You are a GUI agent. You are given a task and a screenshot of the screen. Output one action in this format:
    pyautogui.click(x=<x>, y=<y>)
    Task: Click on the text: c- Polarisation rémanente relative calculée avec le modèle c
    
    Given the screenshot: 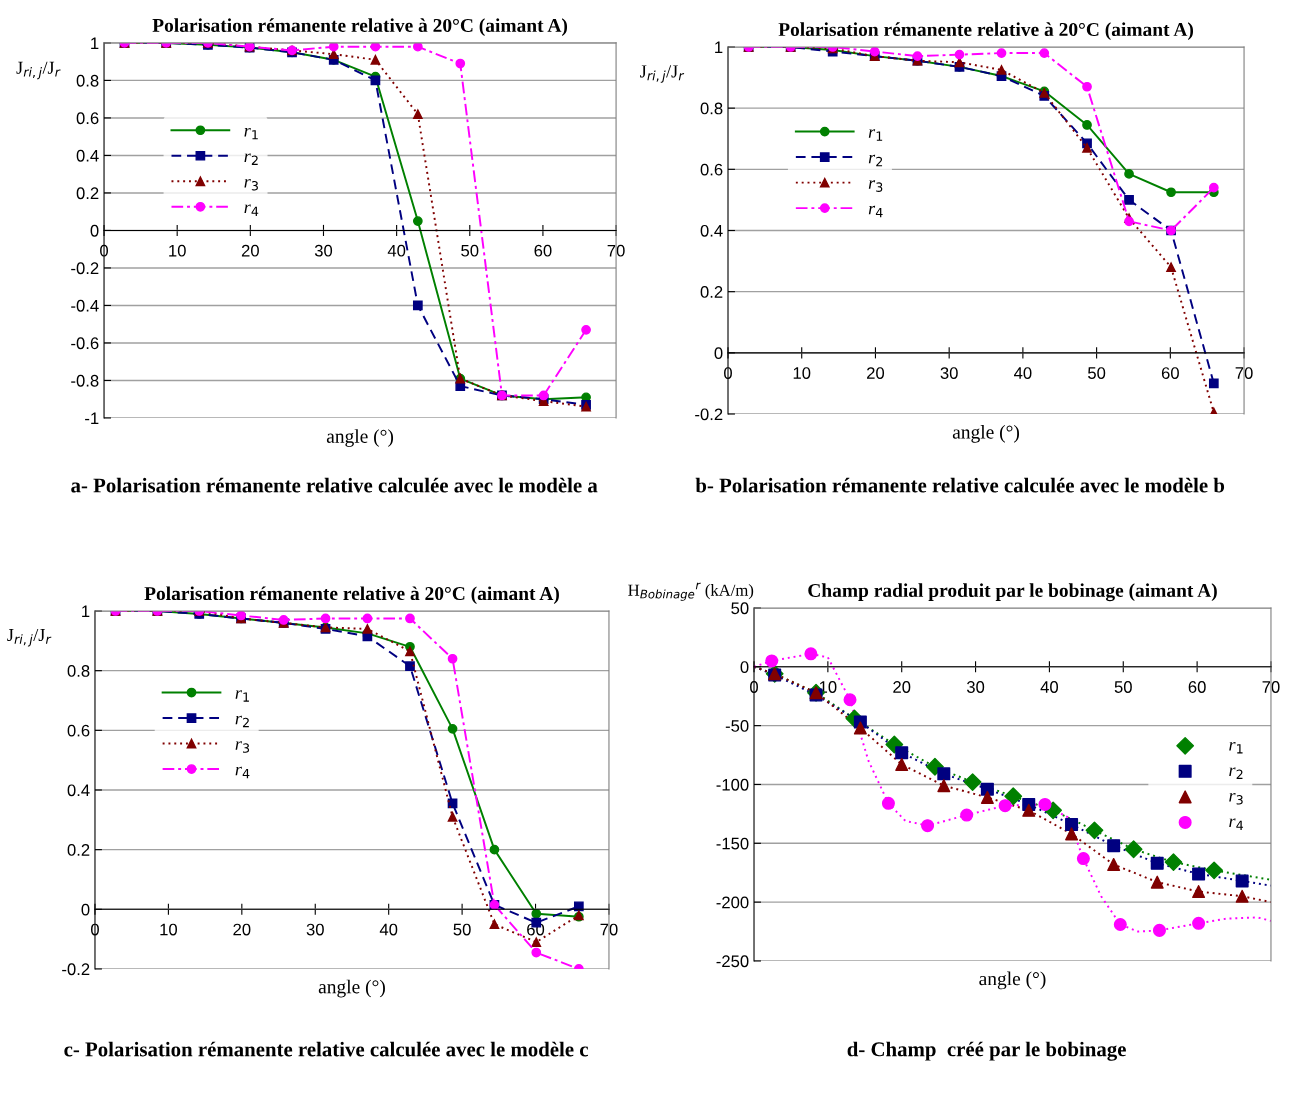 What is the action you would take?
    pyautogui.click(x=326, y=1049)
    